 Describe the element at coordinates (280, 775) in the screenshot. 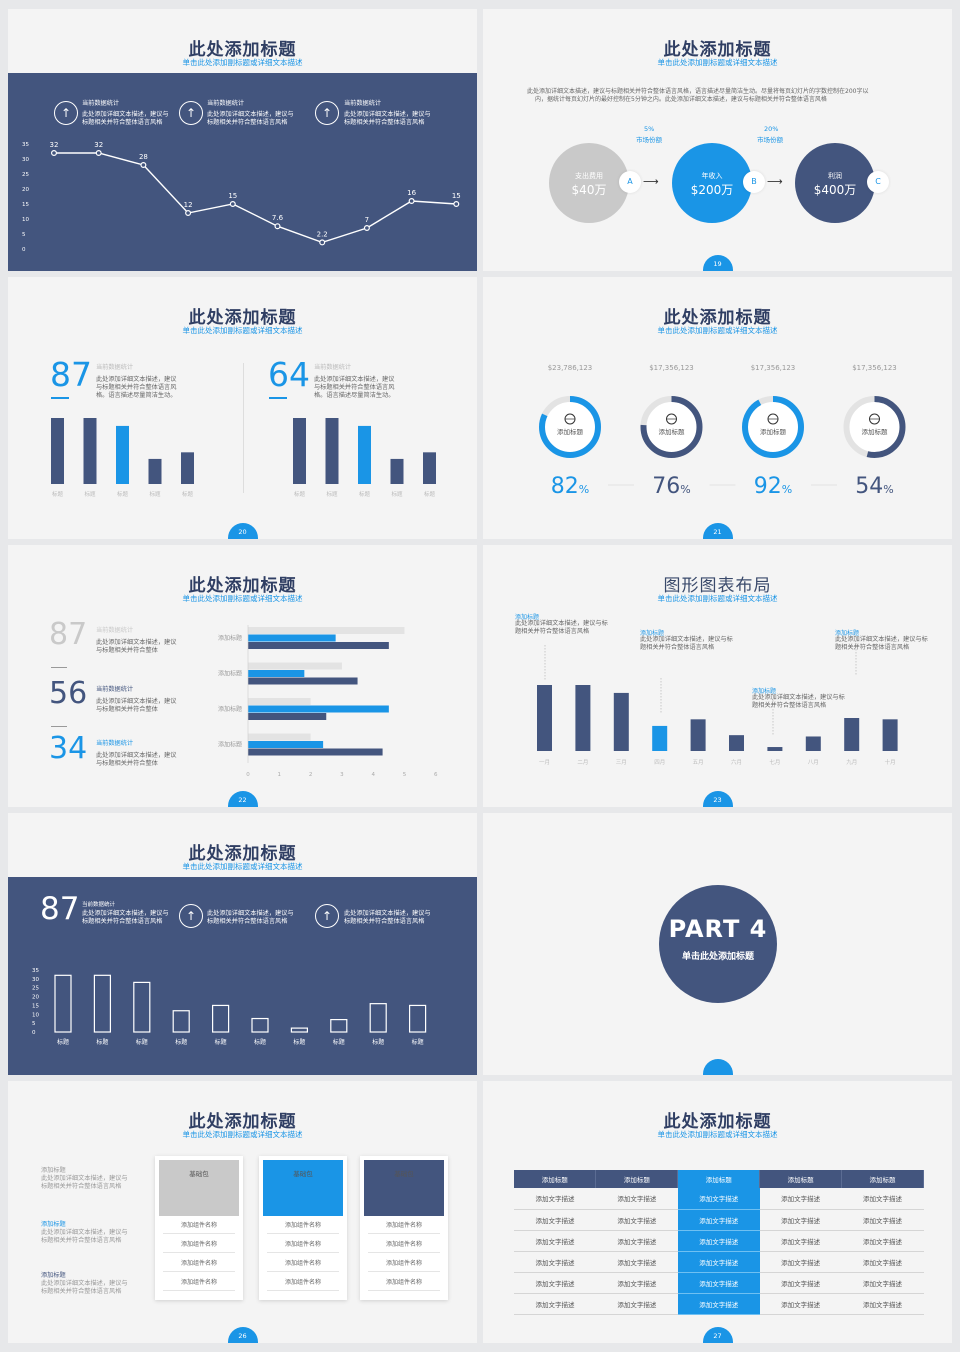

I see `x-tick-label: 1` at that location.